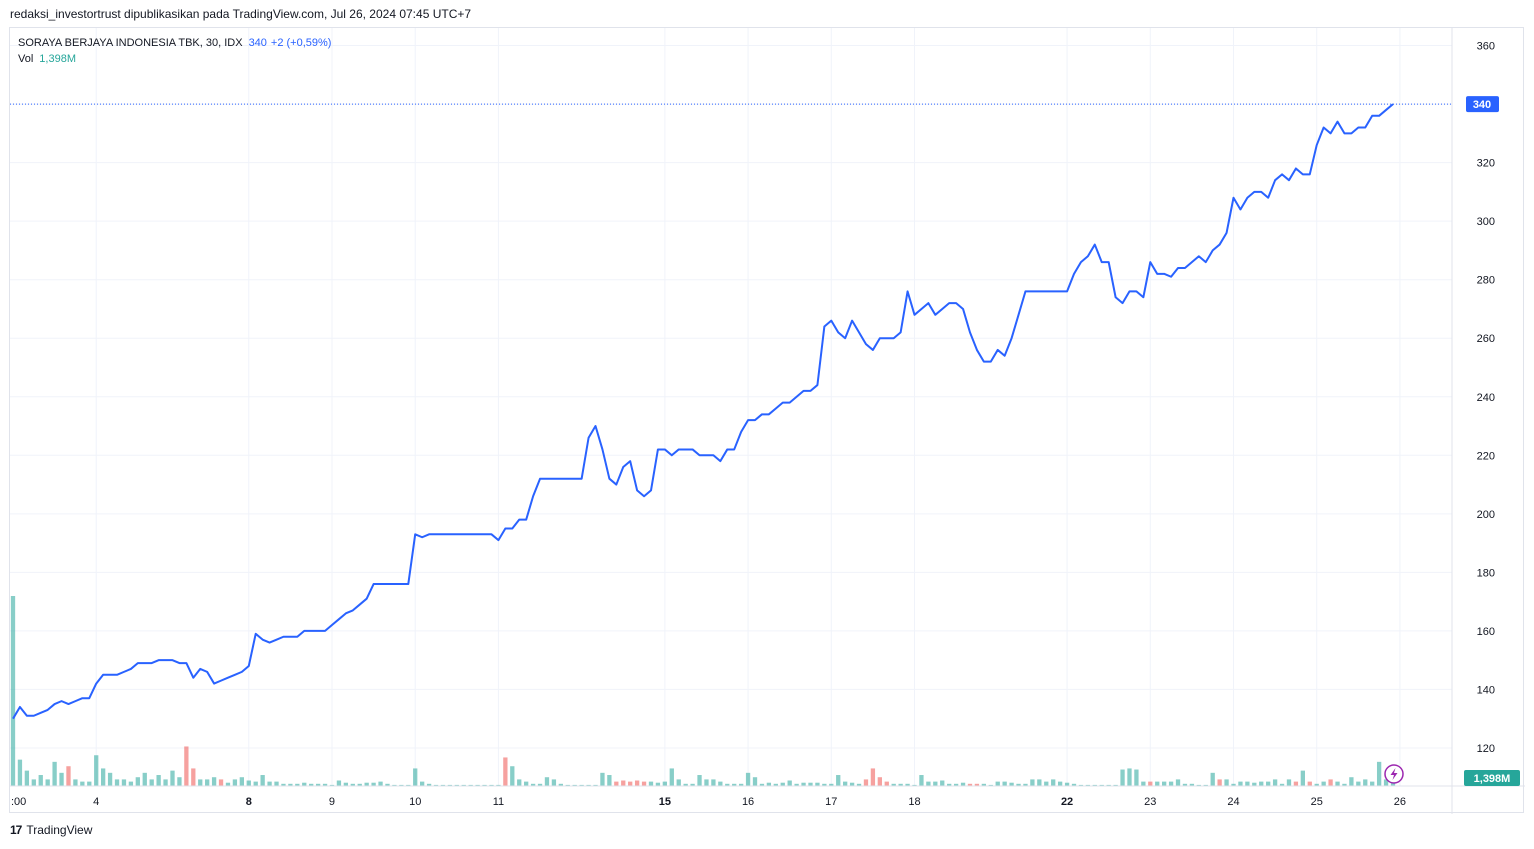  Describe the element at coordinates (1486, 515) in the screenshot. I see `y-tick-label: 200` at that location.